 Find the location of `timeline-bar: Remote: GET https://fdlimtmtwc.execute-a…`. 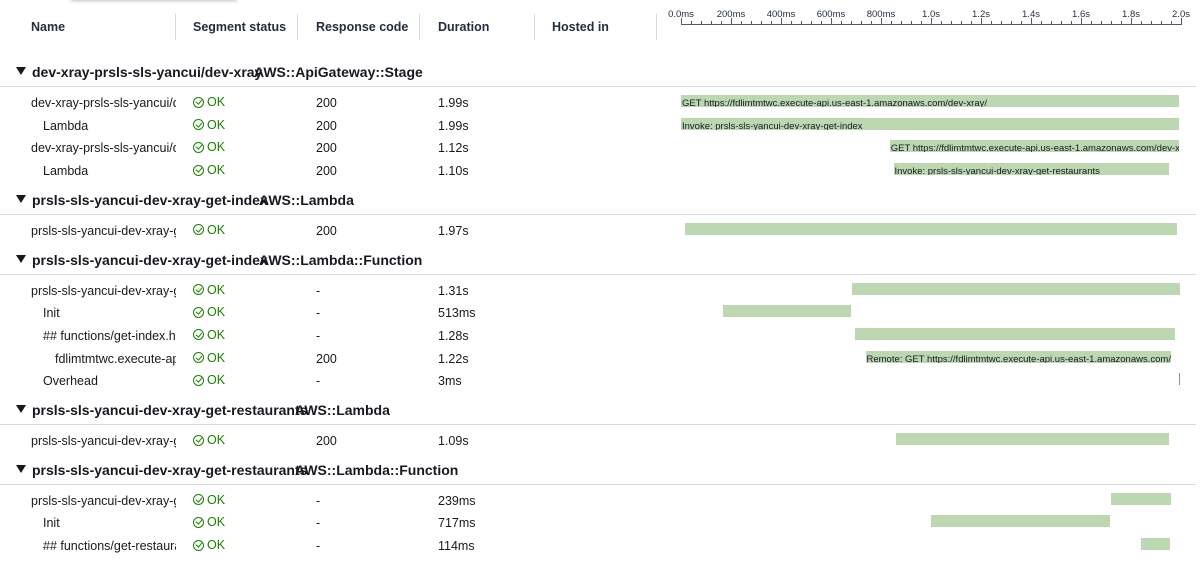

timeline-bar: Remote: GET https://fdlimtmtwc.execute-a… is located at coordinates (1018, 356).